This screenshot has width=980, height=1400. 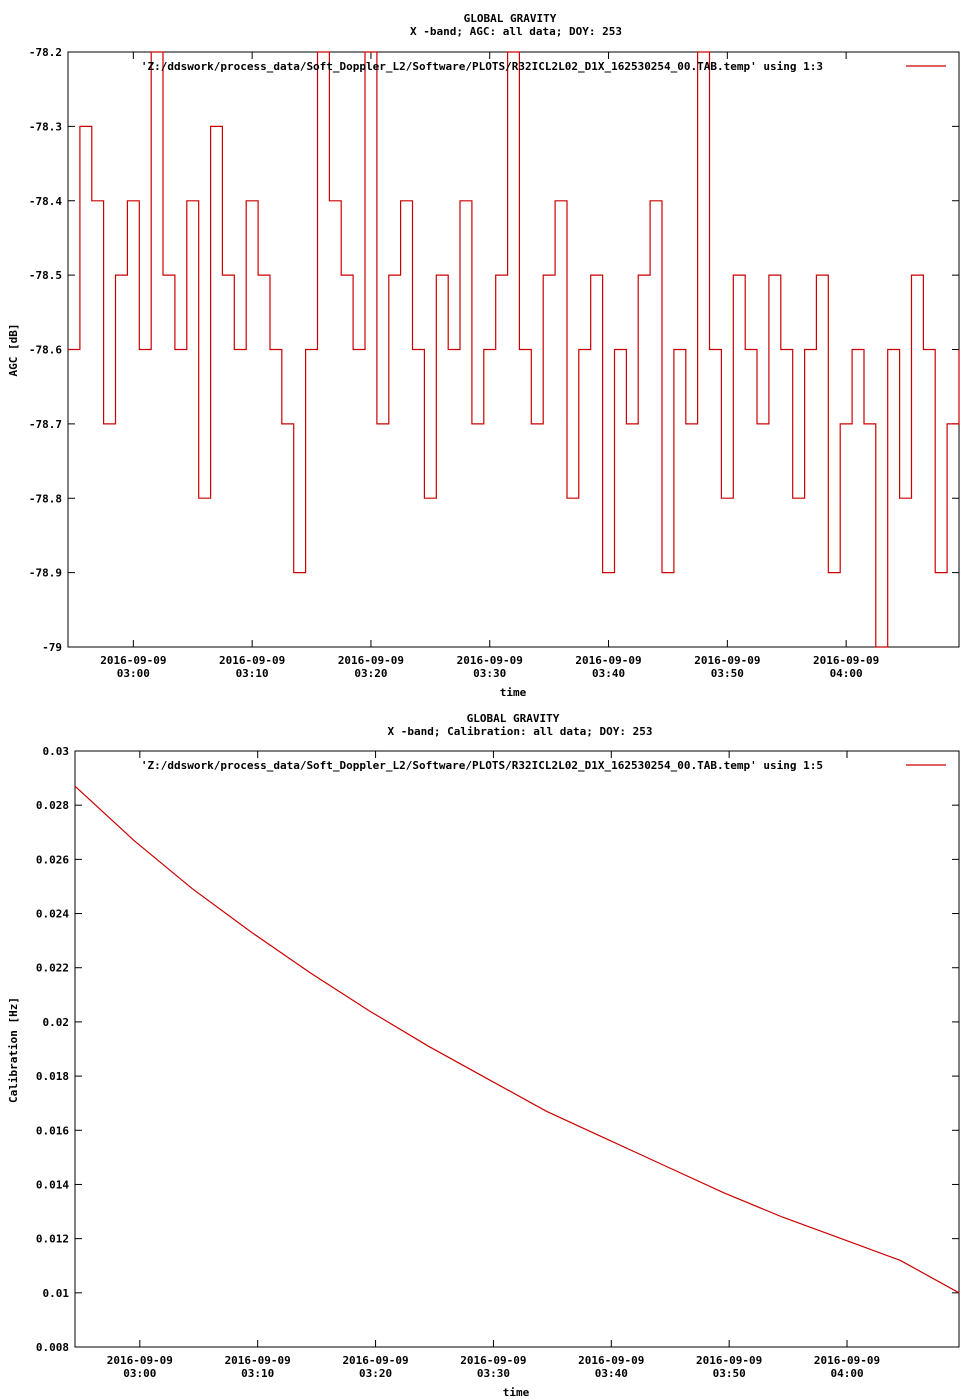 I want to click on y-tick-label: 0.014, so click(x=52, y=1184).